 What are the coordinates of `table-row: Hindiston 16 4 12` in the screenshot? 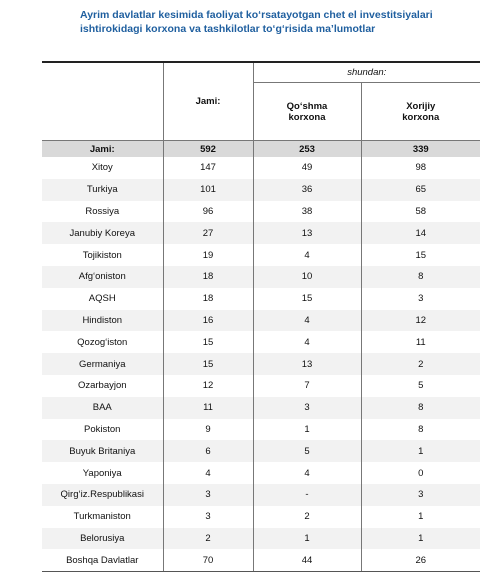 It's located at (261, 320).